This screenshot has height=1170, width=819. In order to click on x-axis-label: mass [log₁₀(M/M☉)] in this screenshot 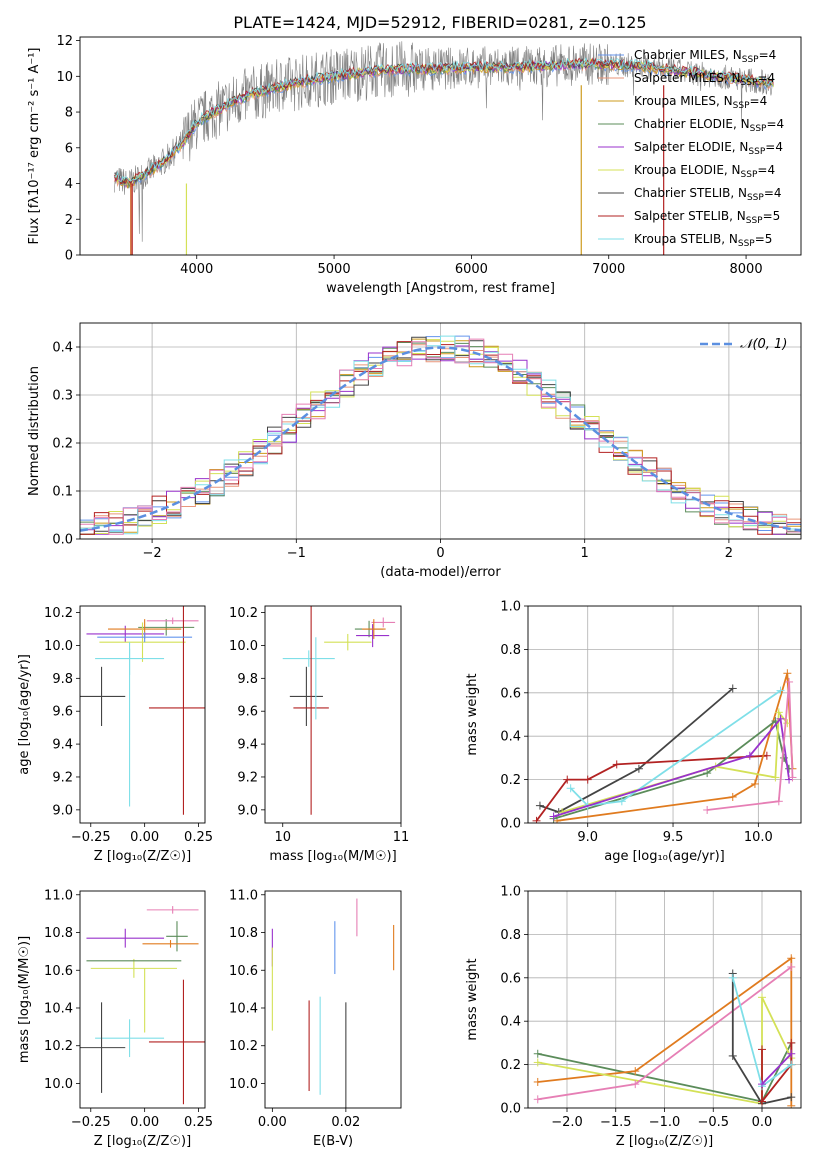, I will do `click(332, 856)`.